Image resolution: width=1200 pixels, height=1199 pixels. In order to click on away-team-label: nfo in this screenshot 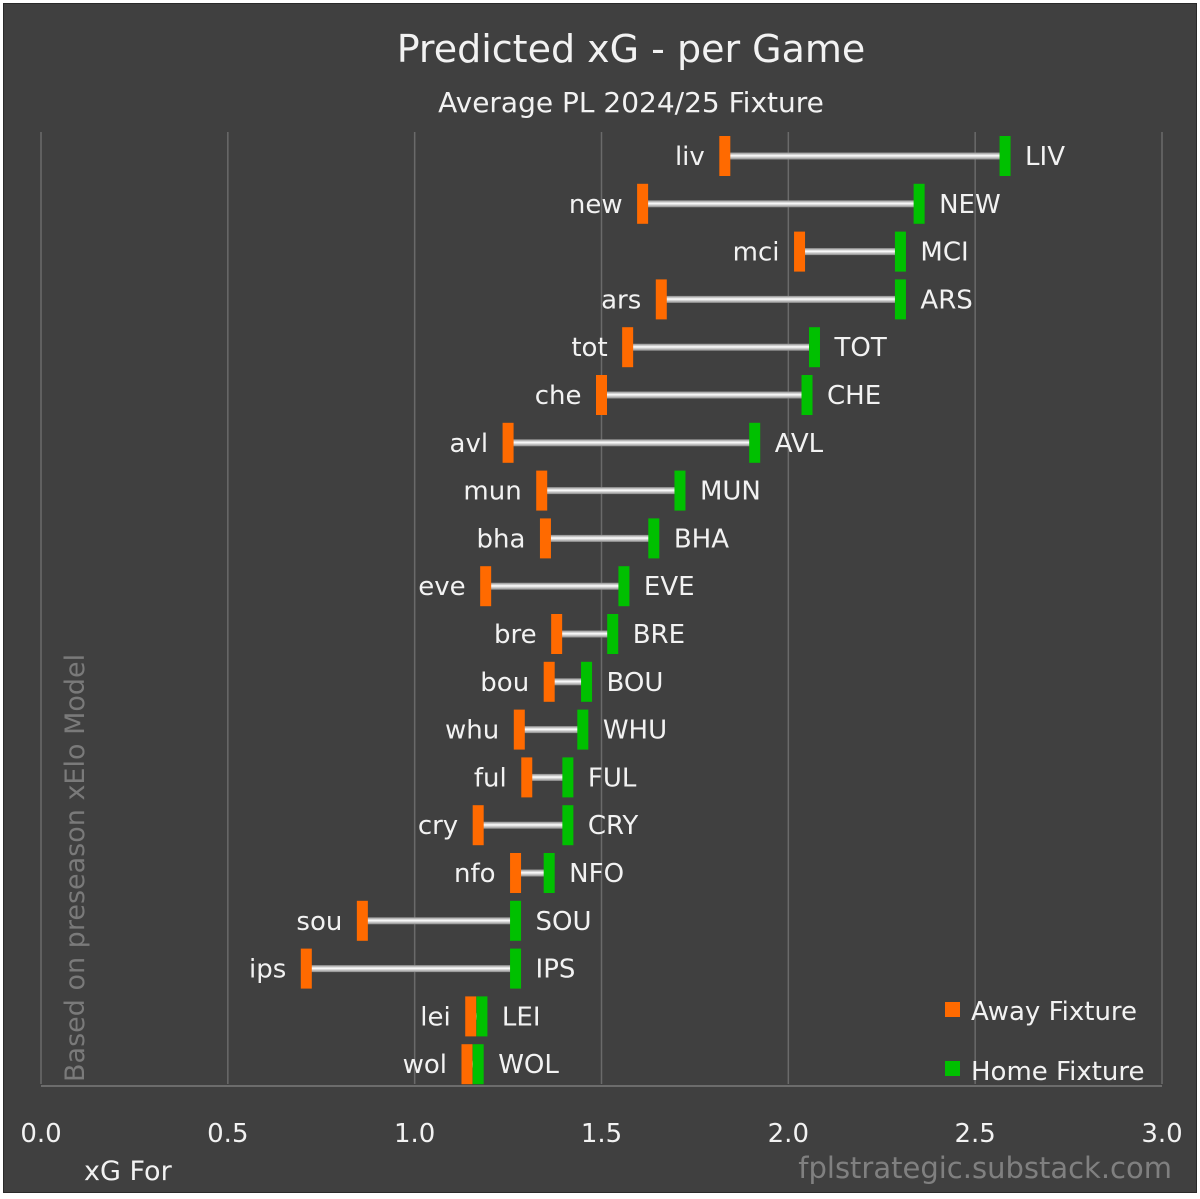, I will do `click(475, 874)`.